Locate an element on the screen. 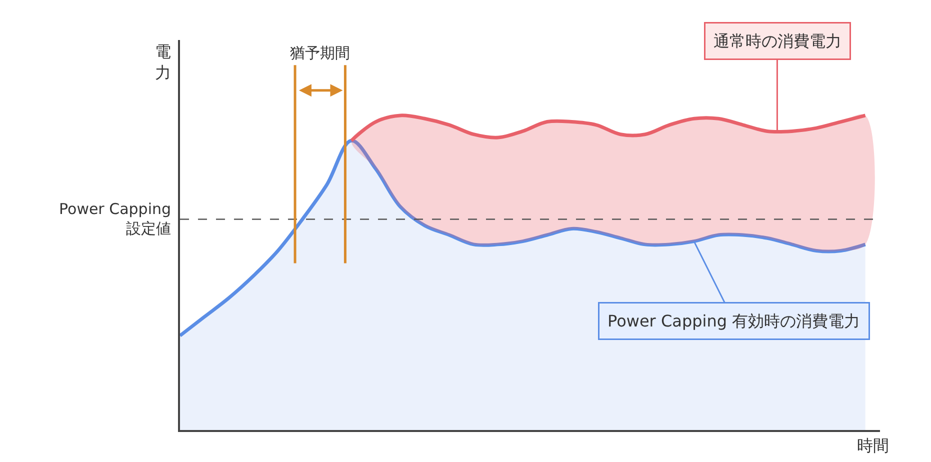 This screenshot has height=462, width=931. text: 猶予期間 is located at coordinates (320, 53).